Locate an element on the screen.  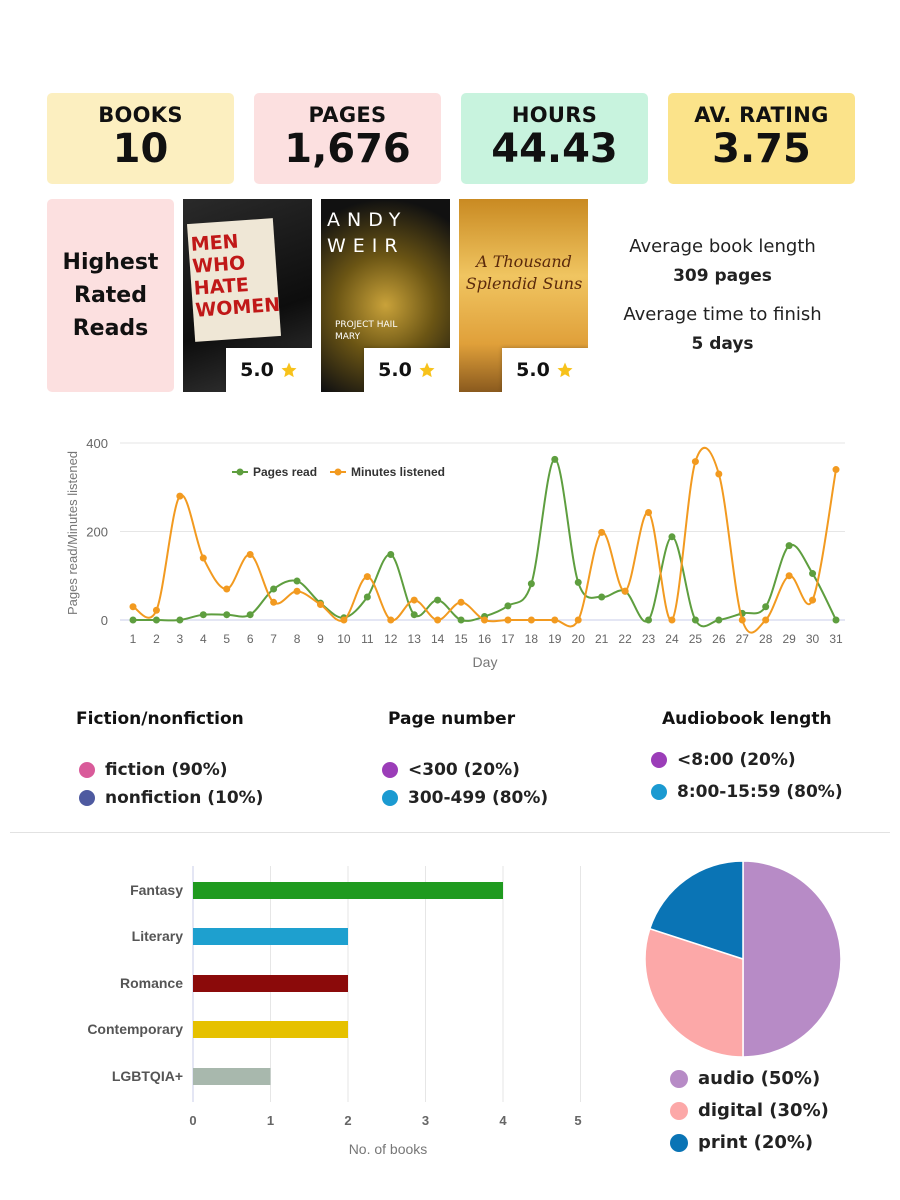
legend-label: nonfiction (10%) is located at coordinates (184, 798).